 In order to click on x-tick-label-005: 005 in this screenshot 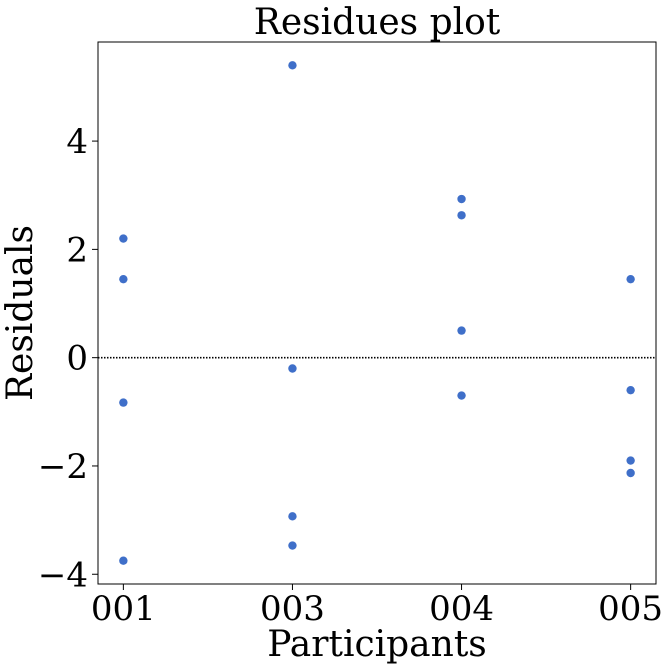, I will do `click(630, 609)`.